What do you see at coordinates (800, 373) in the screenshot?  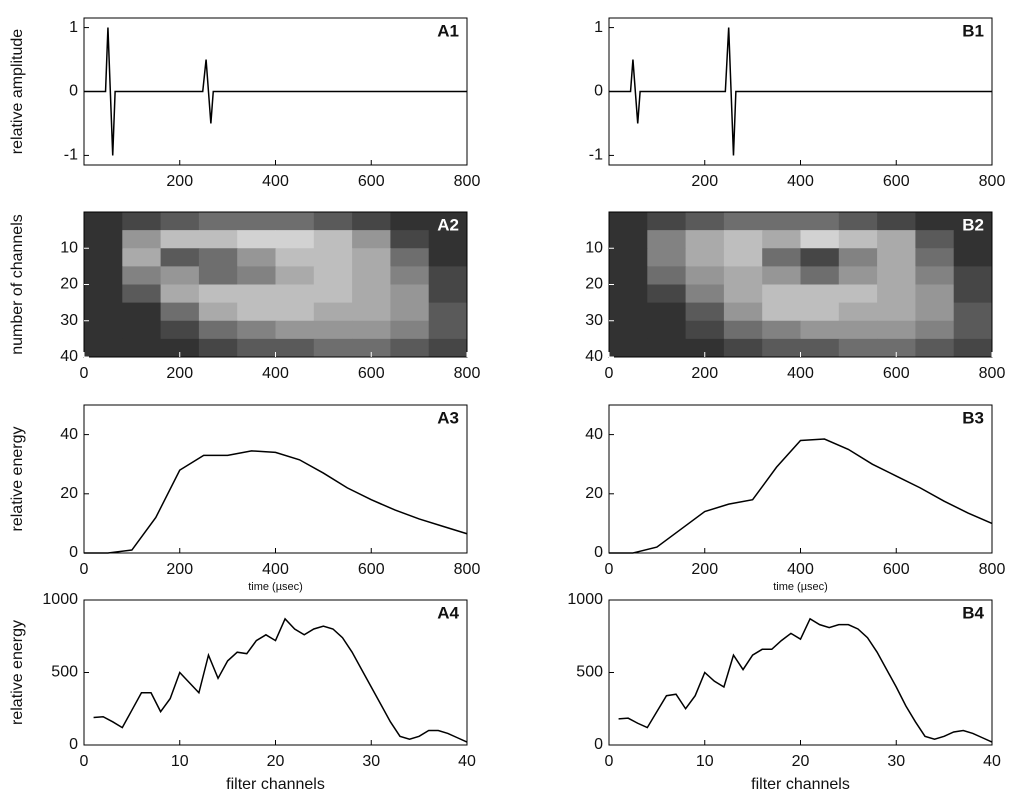 I see `x-tick-label: 400` at bounding box center [800, 373].